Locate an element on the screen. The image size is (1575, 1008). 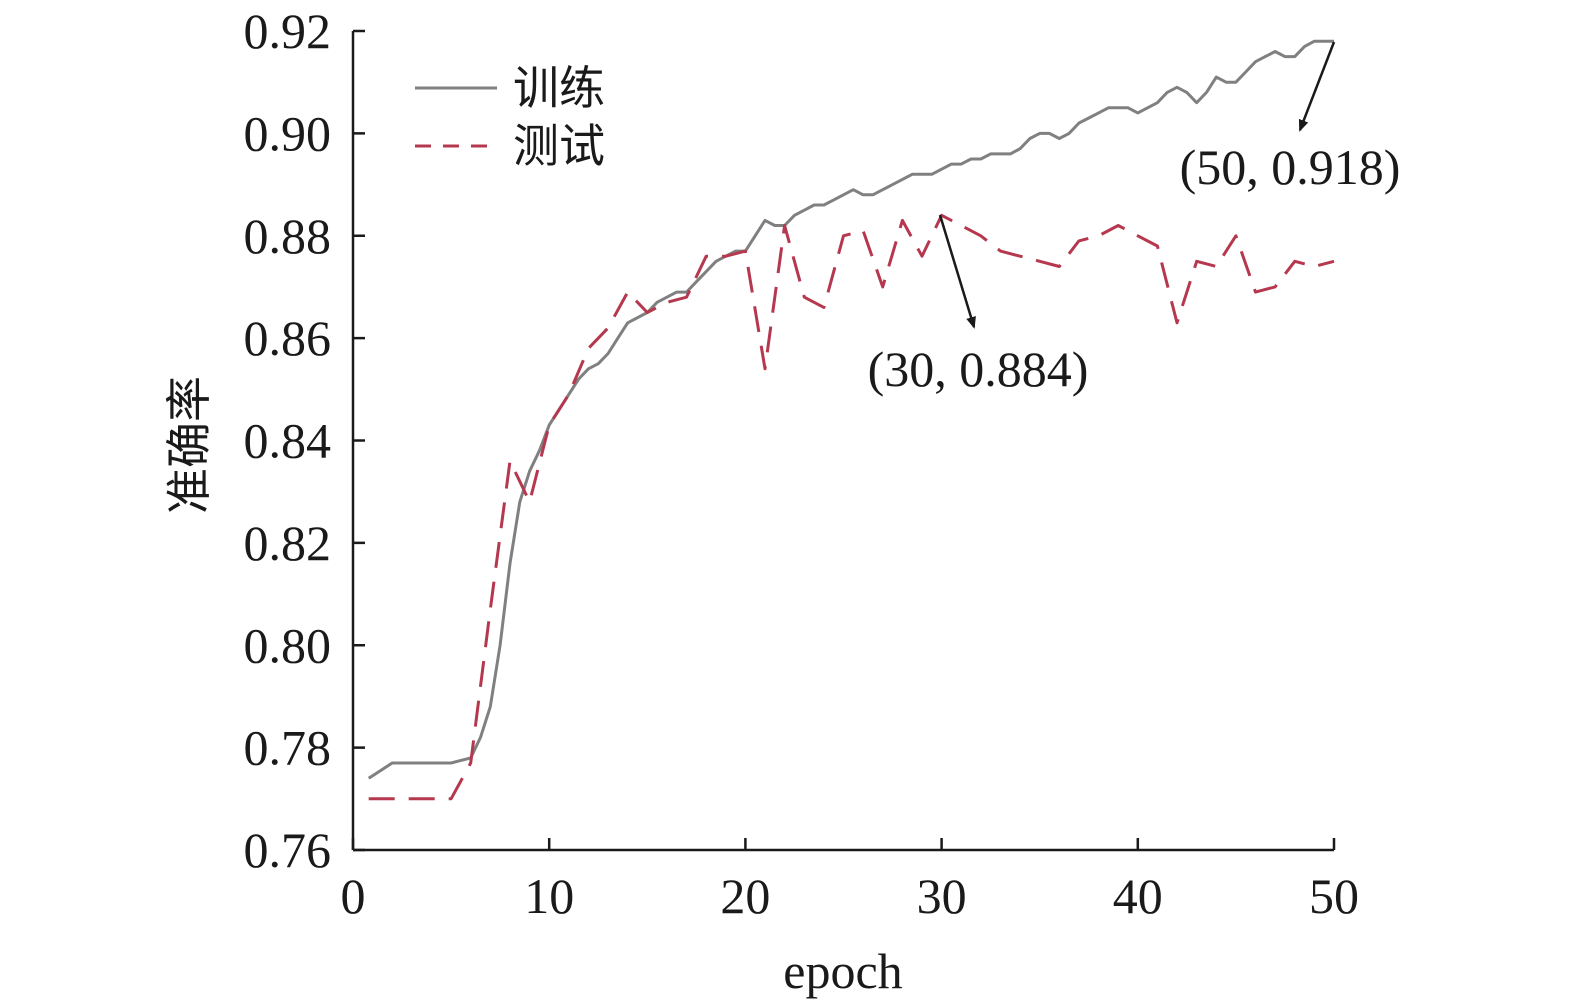
x-axis-title: epoch is located at coordinates (842, 971).